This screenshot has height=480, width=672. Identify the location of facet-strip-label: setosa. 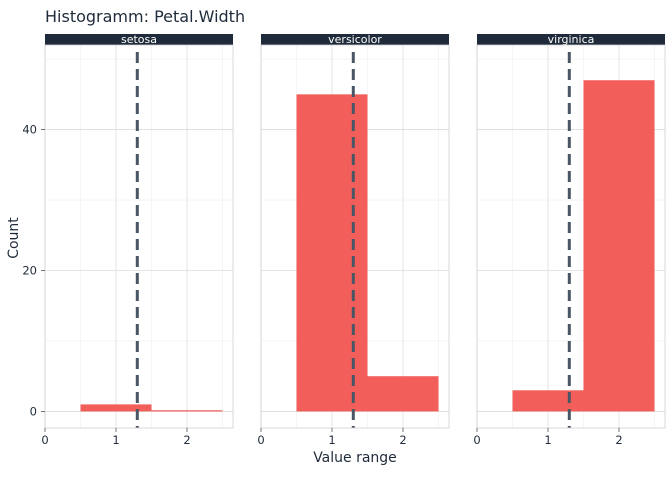
(139, 39).